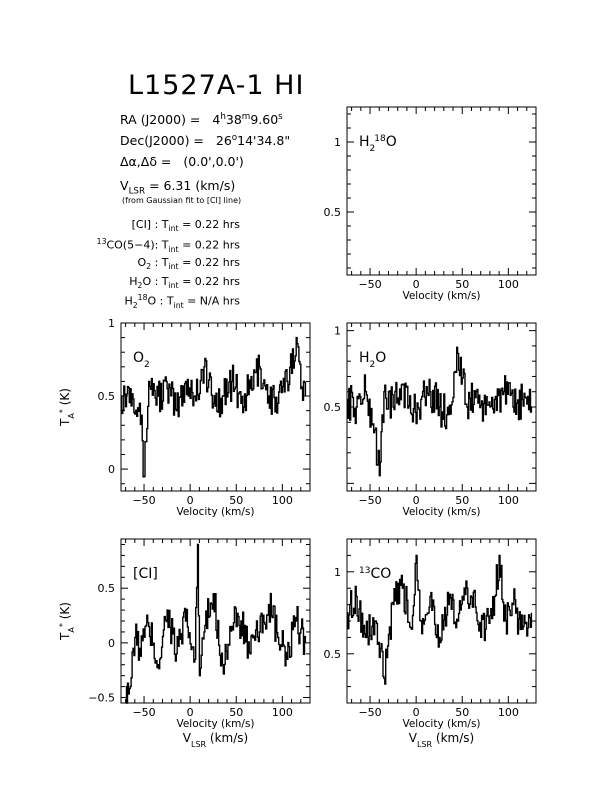 The width and height of the screenshot is (612, 792). Describe the element at coordinates (211, 245) in the screenshot. I see `tint-13co-value: = 0.22 hrs` at that location.